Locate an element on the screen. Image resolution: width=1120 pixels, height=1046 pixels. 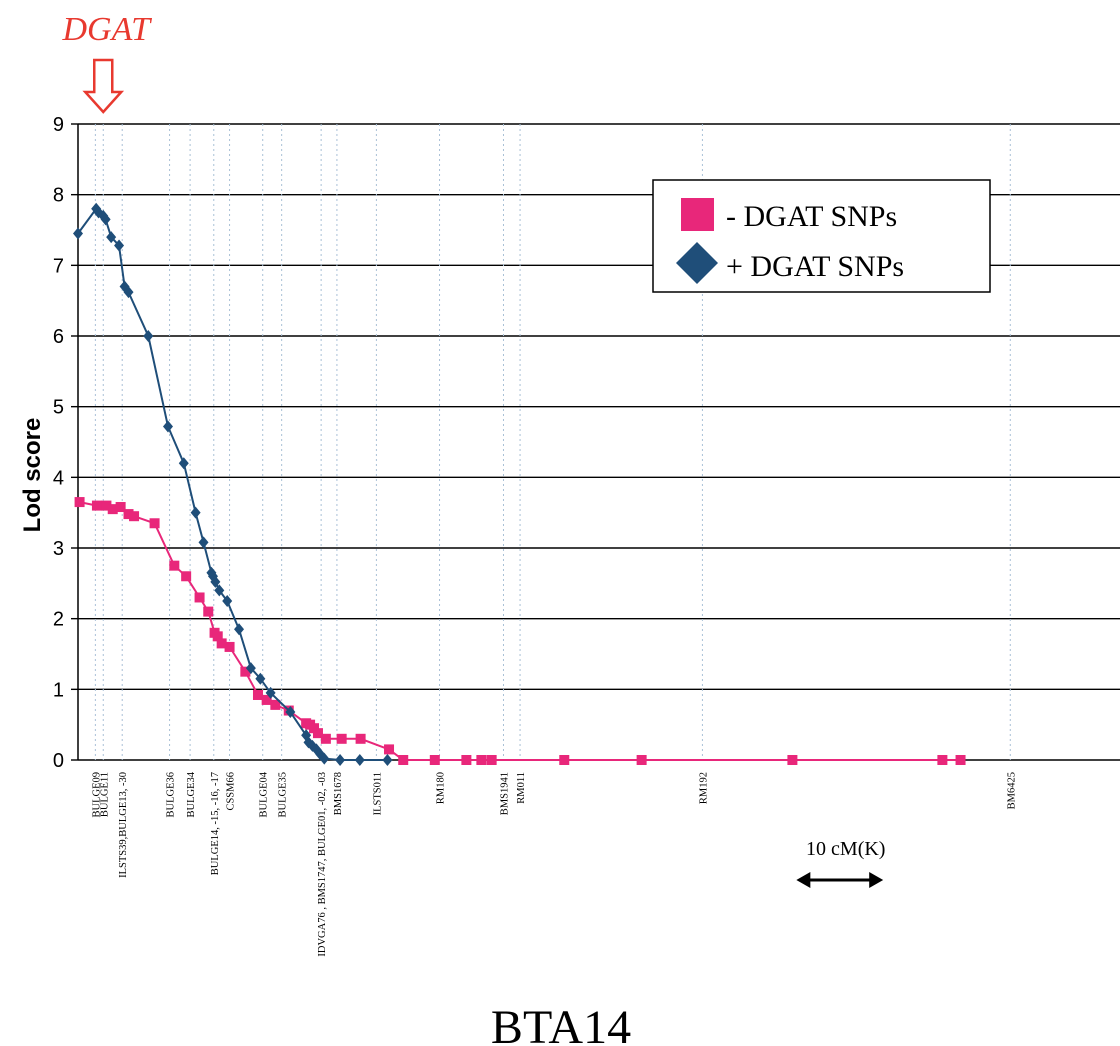
marker-label: RM192 is located at coordinates (703, 788).